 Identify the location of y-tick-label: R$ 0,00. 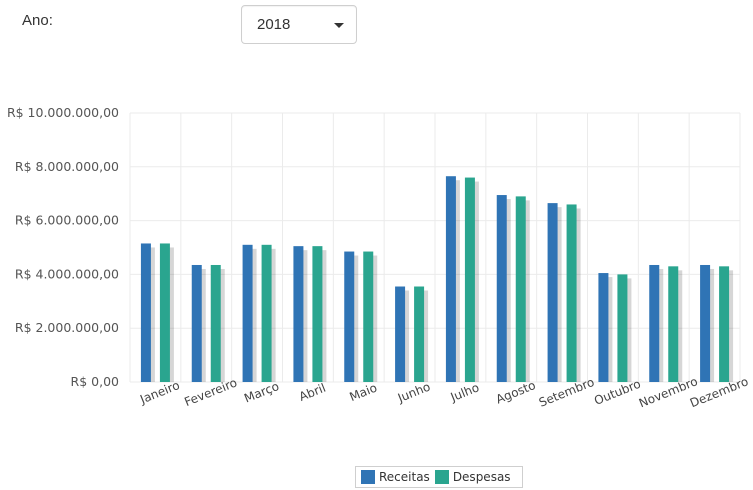
(95, 381).